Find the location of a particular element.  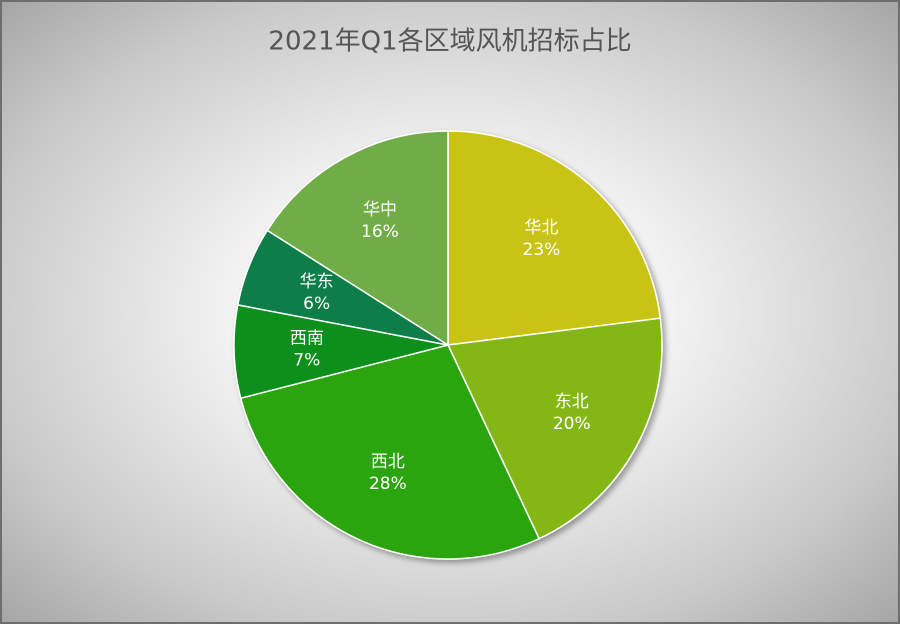

slice-value-label: 20% is located at coordinates (572, 424).